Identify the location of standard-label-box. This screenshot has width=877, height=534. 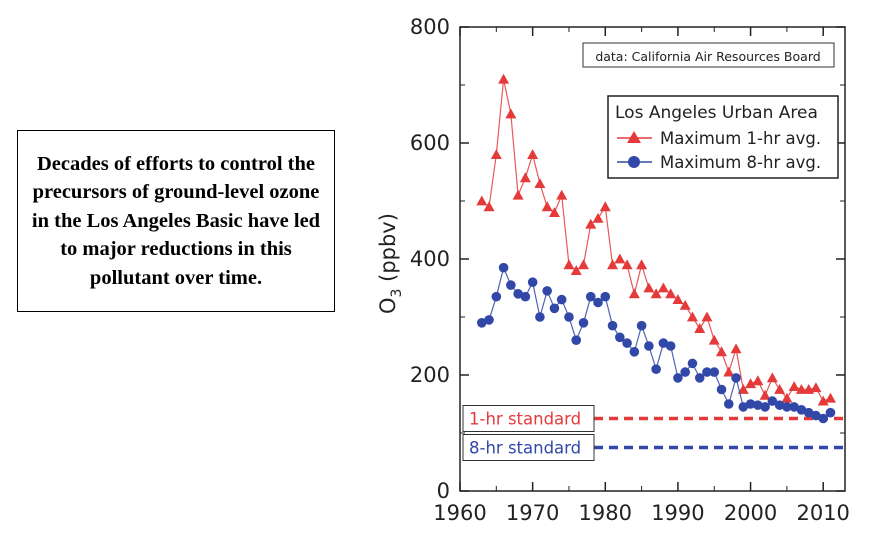
(528, 447).